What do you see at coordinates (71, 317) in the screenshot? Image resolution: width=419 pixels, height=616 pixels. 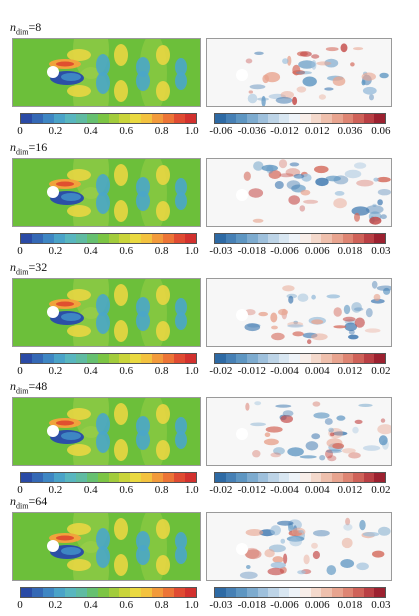 I see `recirculation-zone` at bounding box center [71, 317].